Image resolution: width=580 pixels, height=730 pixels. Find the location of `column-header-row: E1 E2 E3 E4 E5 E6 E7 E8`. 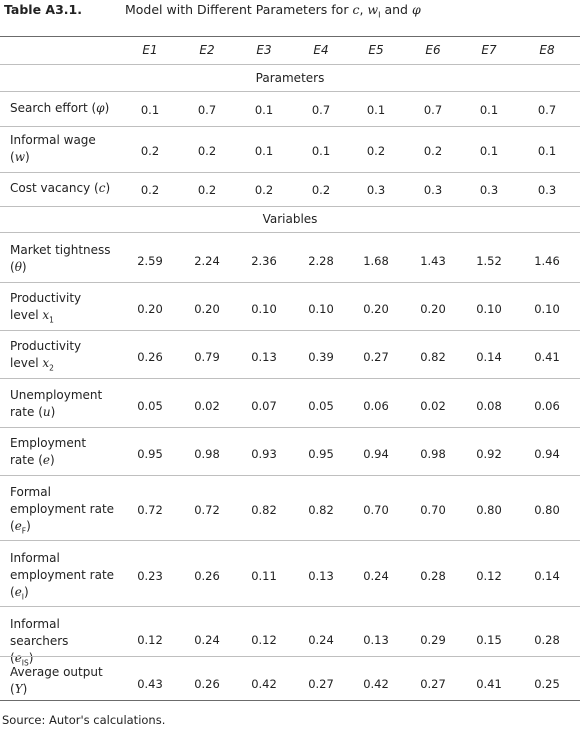

column-header-row: E1 E2 E3 E4 E5 E6 E7 E8 is located at coordinates (290, 50).